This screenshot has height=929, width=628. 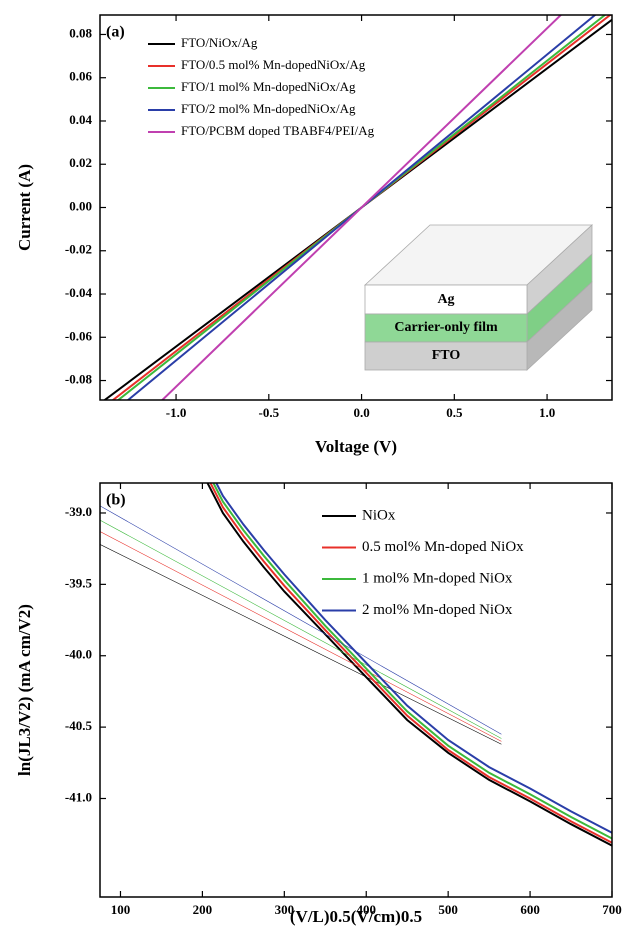 I want to click on x-axis-label: (V/L)0.5(V/cm)0.5, so click(x=356, y=916).